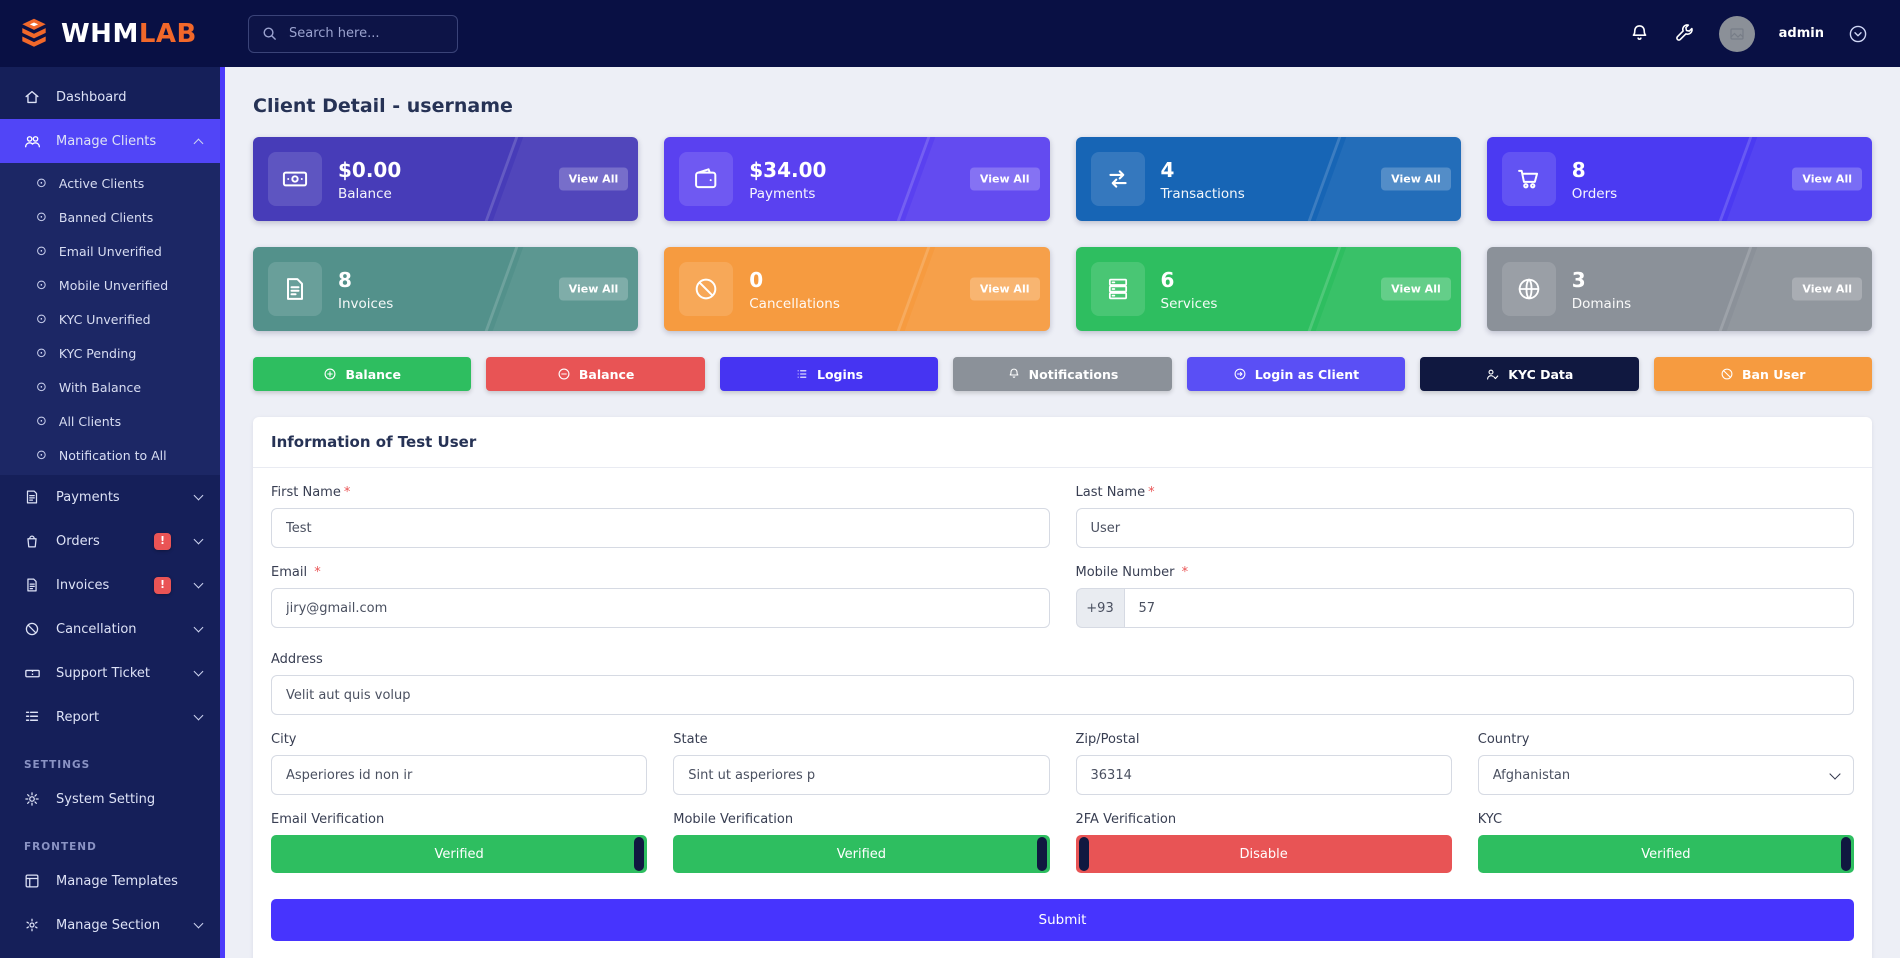 This screenshot has height=958, width=1900. I want to click on sidebar-item-orders: Orders !, so click(110, 541).